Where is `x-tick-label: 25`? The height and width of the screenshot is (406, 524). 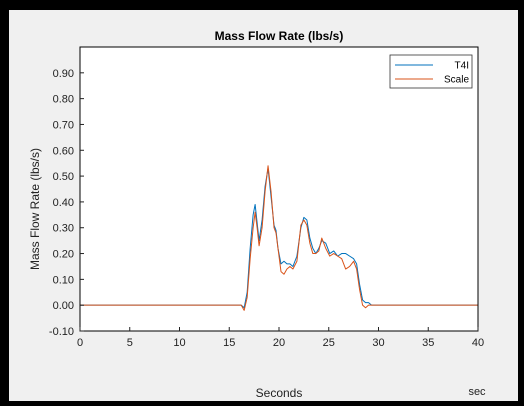 x-tick-label: 25 is located at coordinates (329, 343).